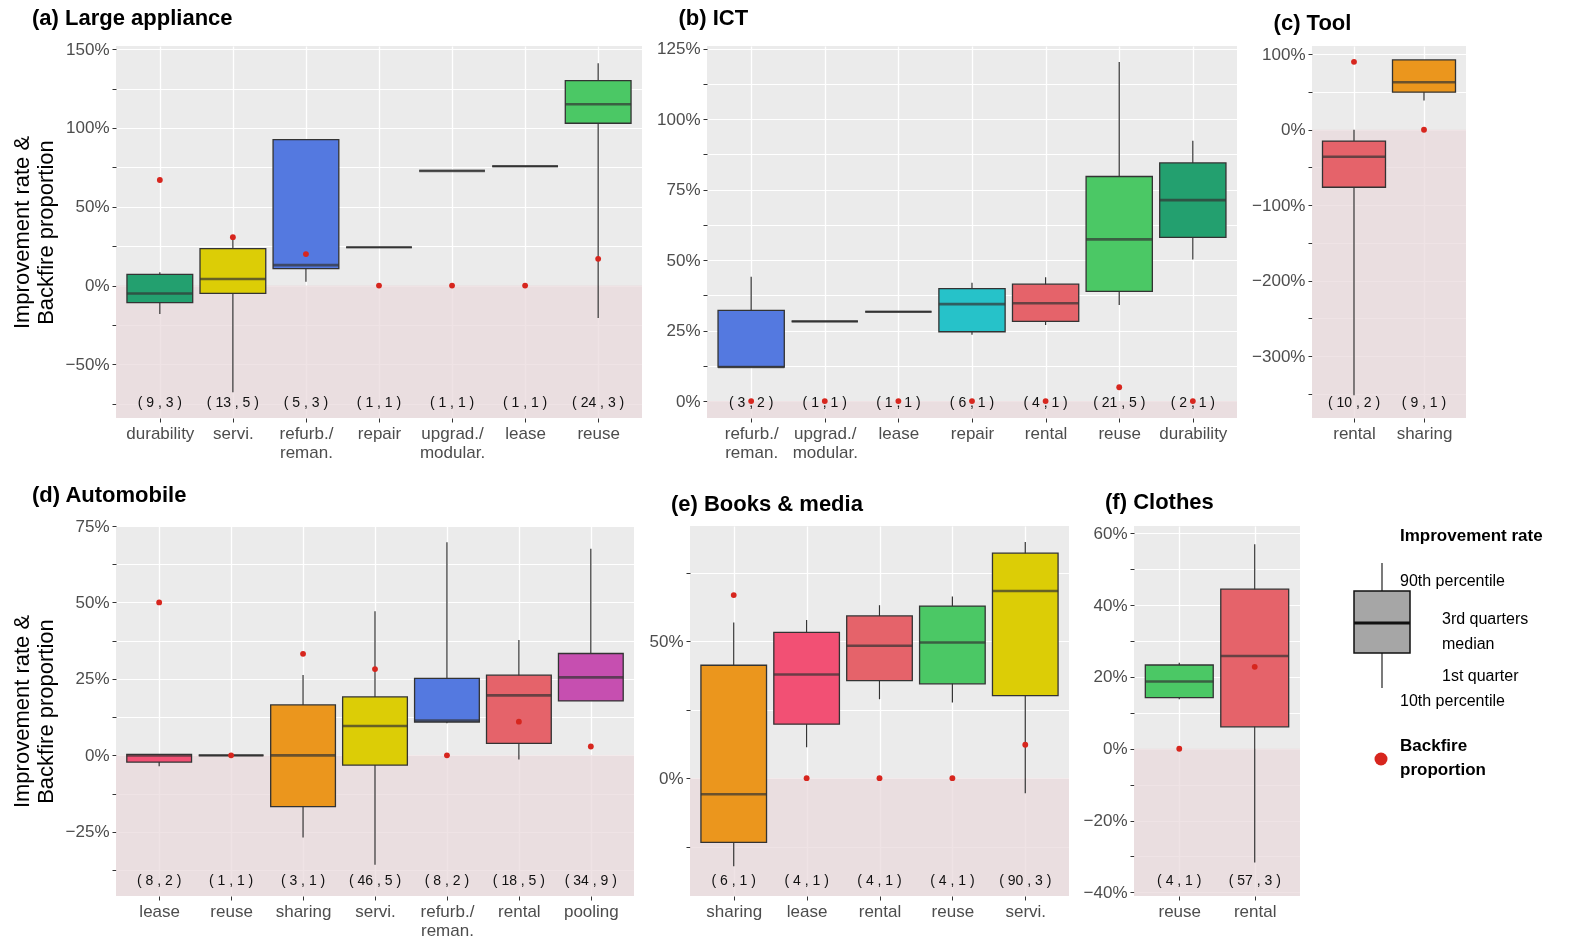  Describe the element at coordinates (88, 49) in the screenshot. I see `y-tick-label: 150%` at that location.